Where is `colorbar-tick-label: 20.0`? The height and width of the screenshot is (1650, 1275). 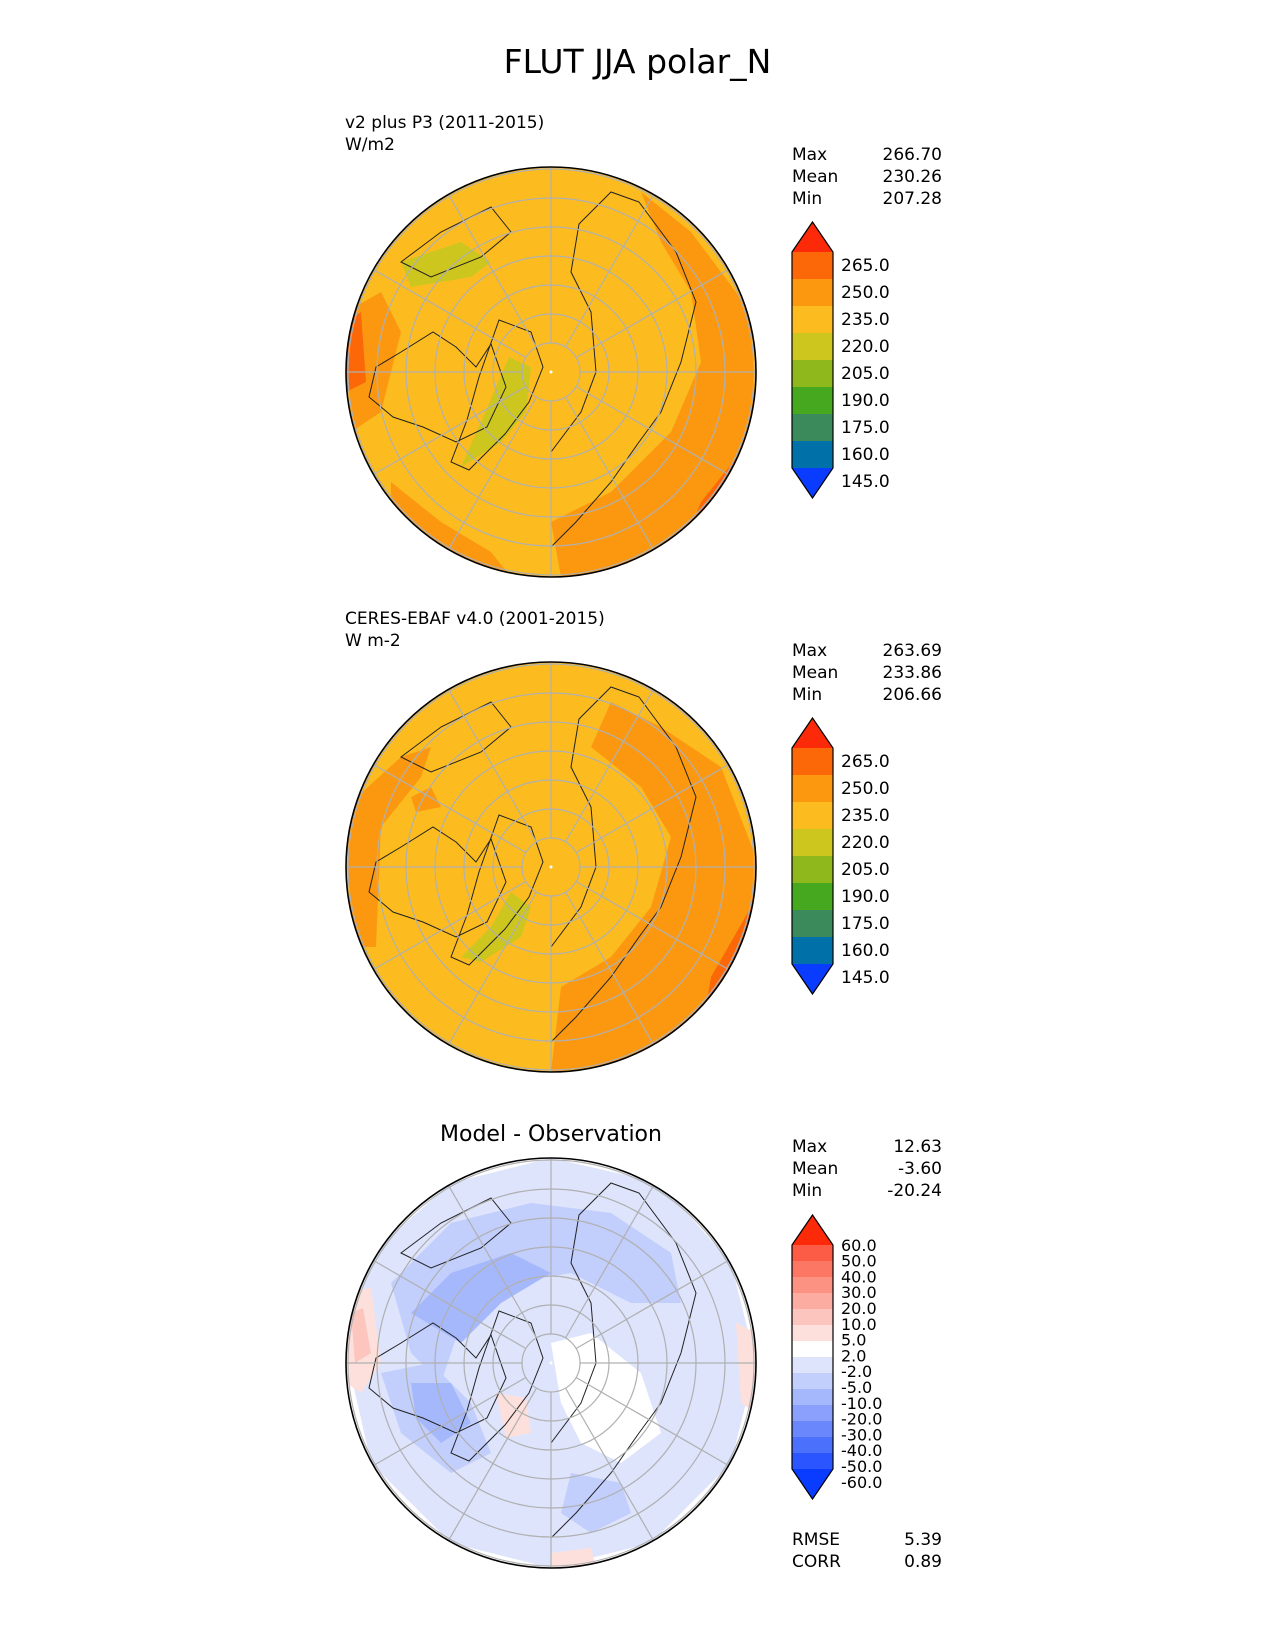
colorbar-tick-label: 20.0 is located at coordinates (859, 1308).